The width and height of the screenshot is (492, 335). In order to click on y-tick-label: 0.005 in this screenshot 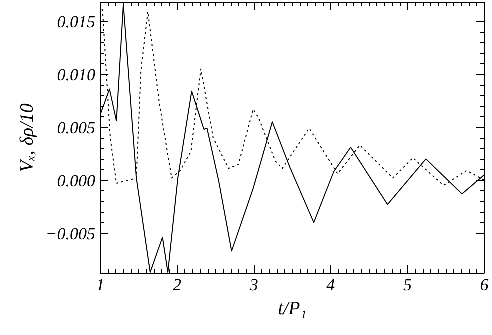, I will do `click(76, 128)`.